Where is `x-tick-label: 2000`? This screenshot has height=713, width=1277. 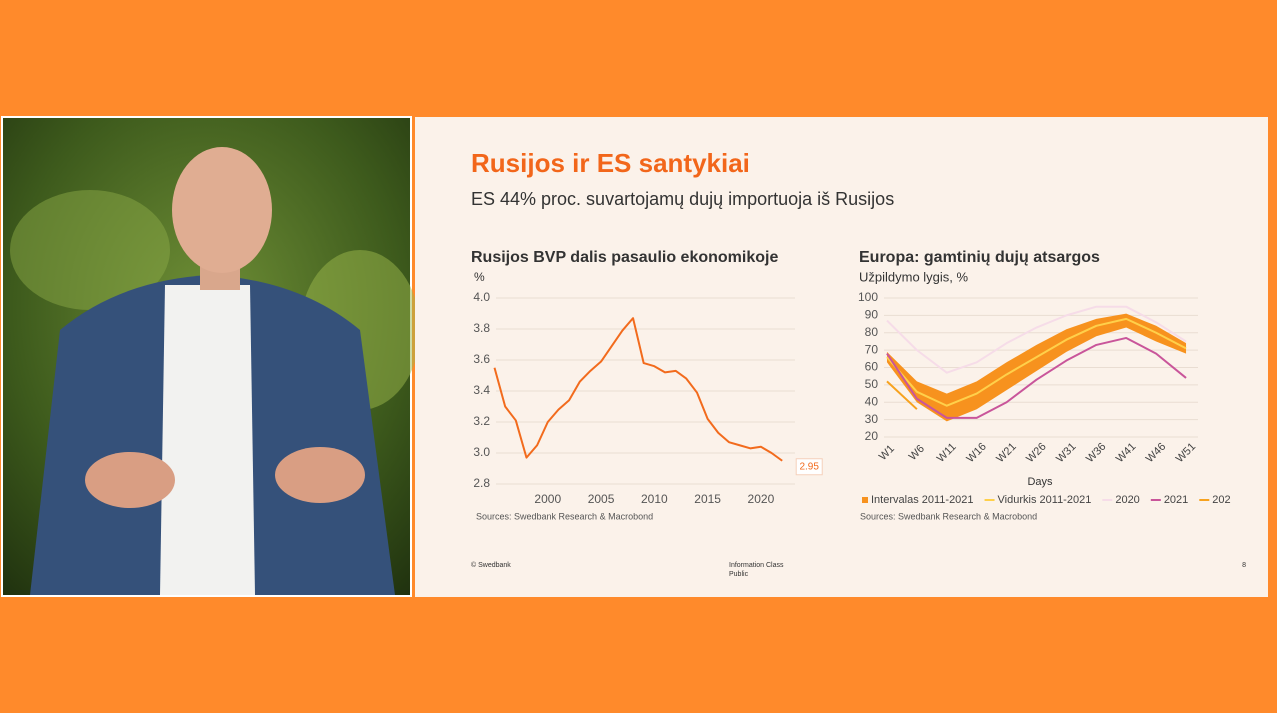
x-tick-label: 2000 is located at coordinates (547, 499).